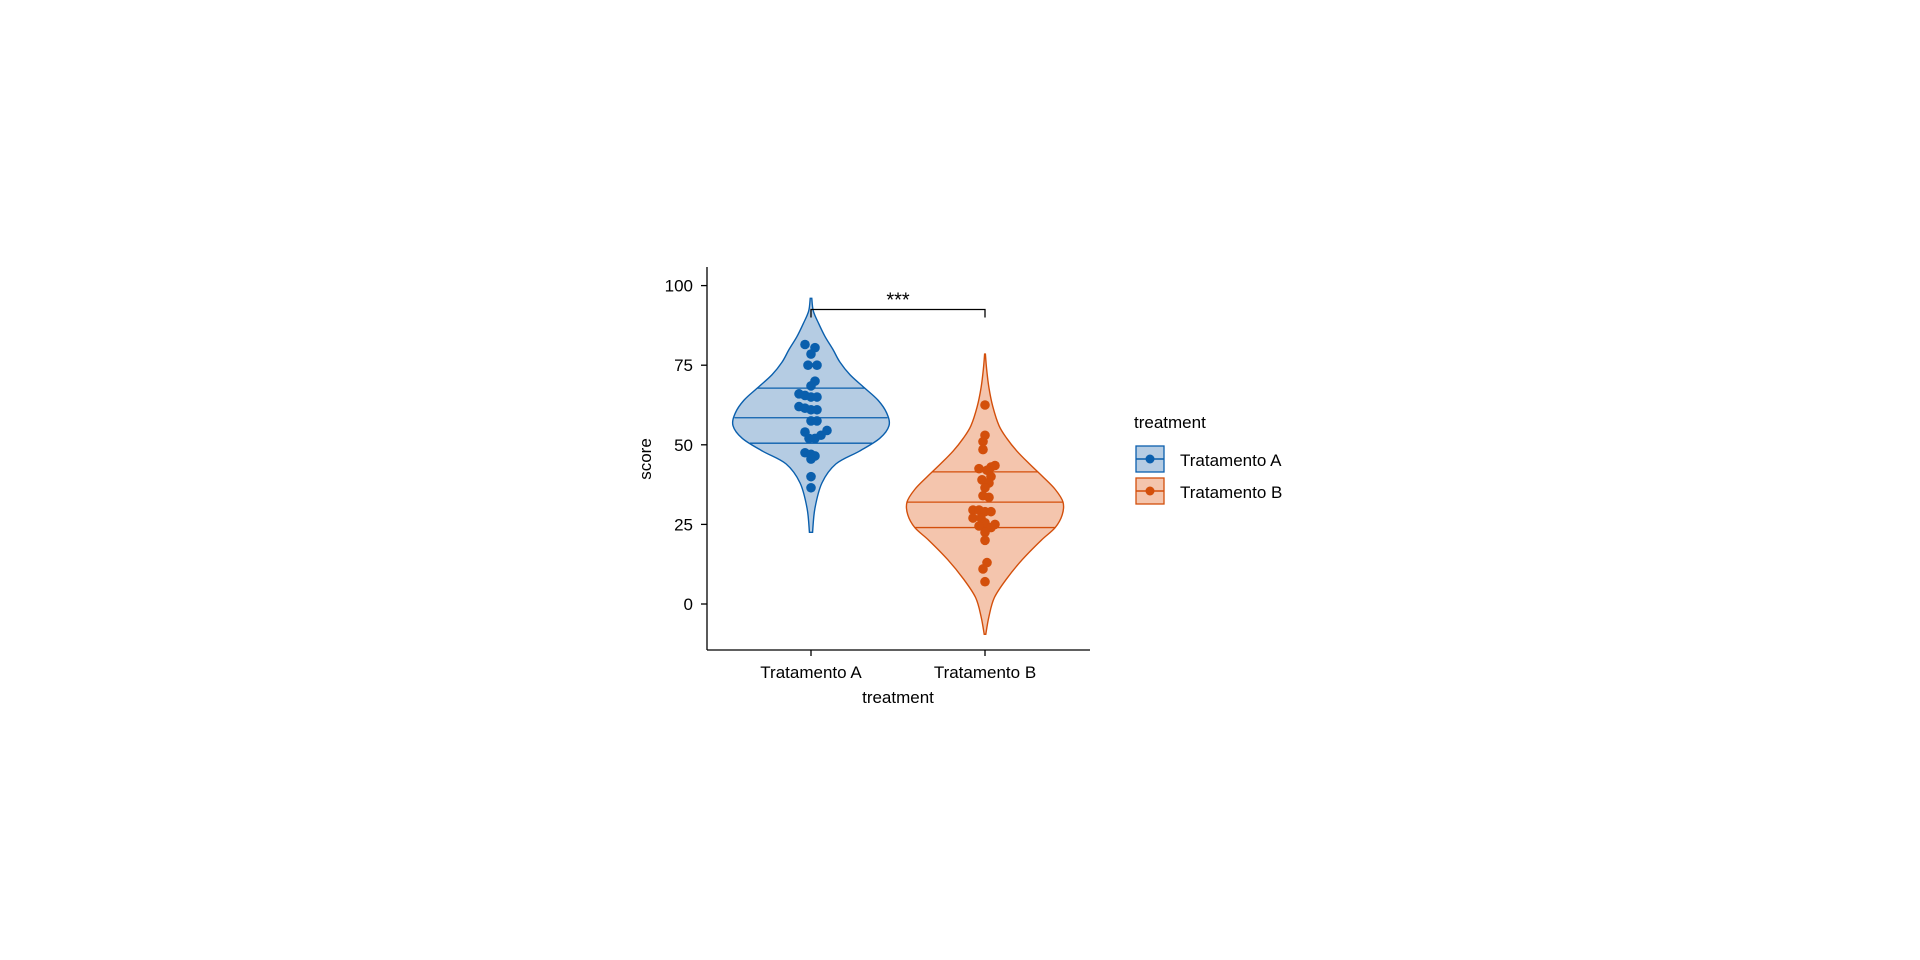  I want to click on x-axis-title: treatment, so click(898, 697).